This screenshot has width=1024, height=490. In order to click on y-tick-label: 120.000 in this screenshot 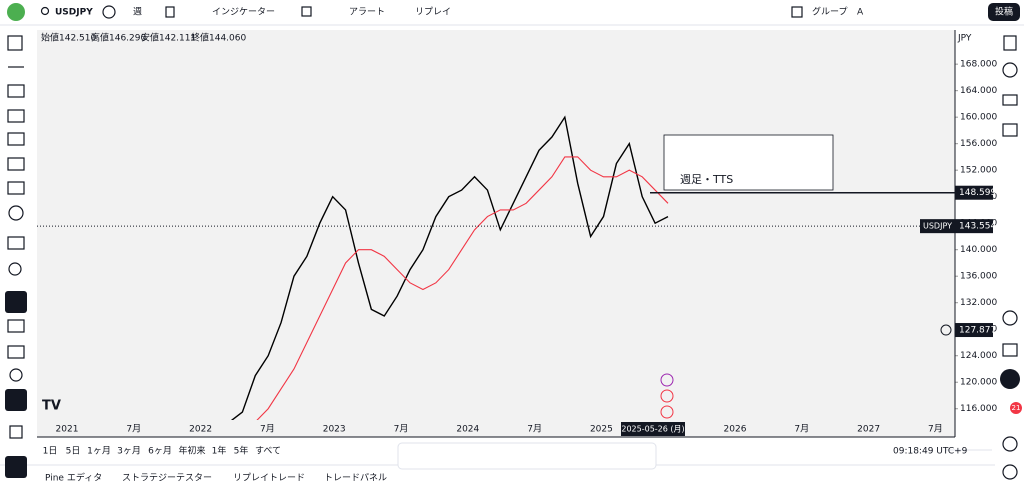, I will do `click(978, 383)`.